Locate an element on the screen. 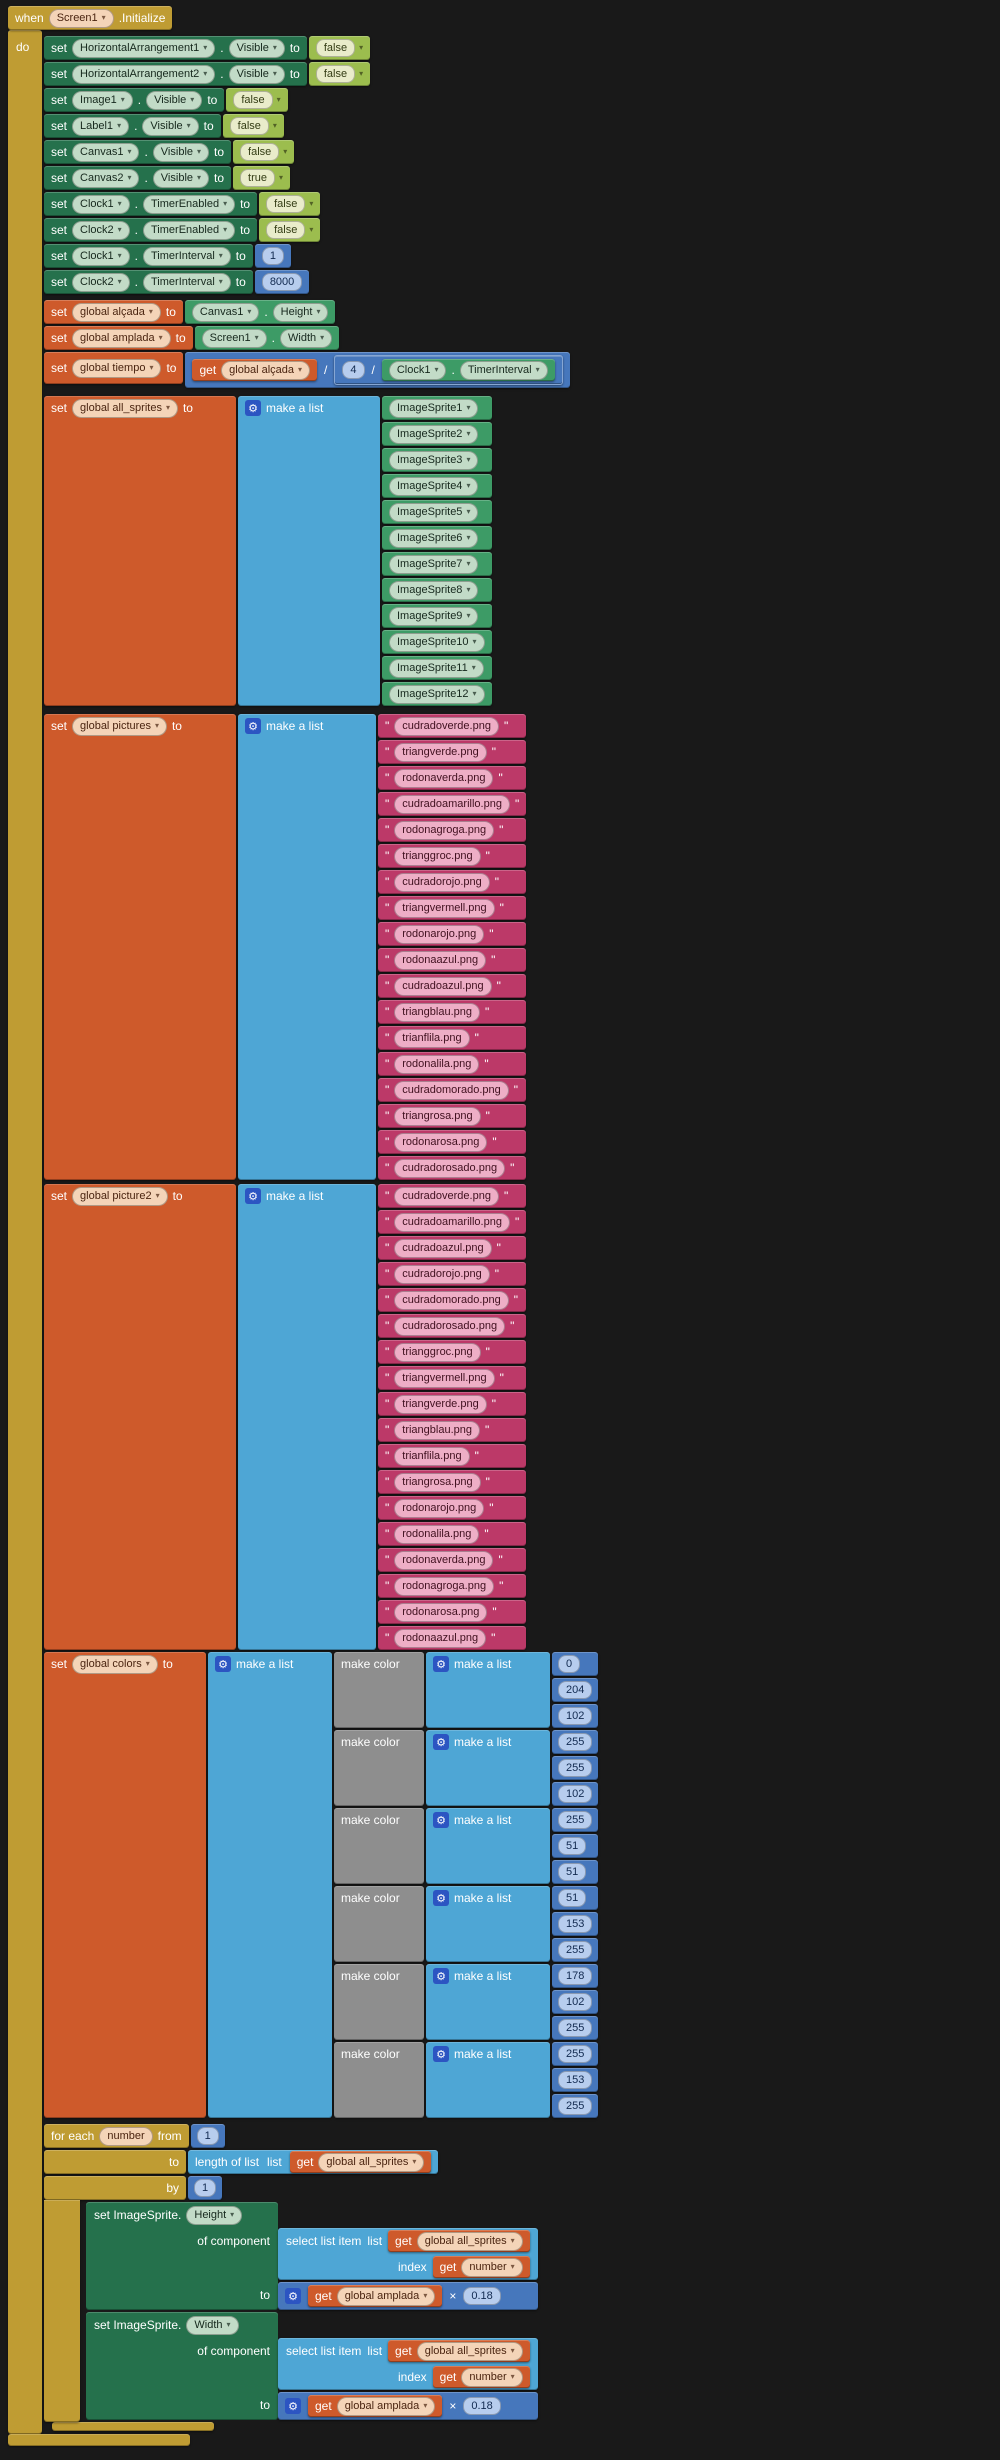  text-string-block: " rodonalila.png " is located at coordinates (452, 1064).